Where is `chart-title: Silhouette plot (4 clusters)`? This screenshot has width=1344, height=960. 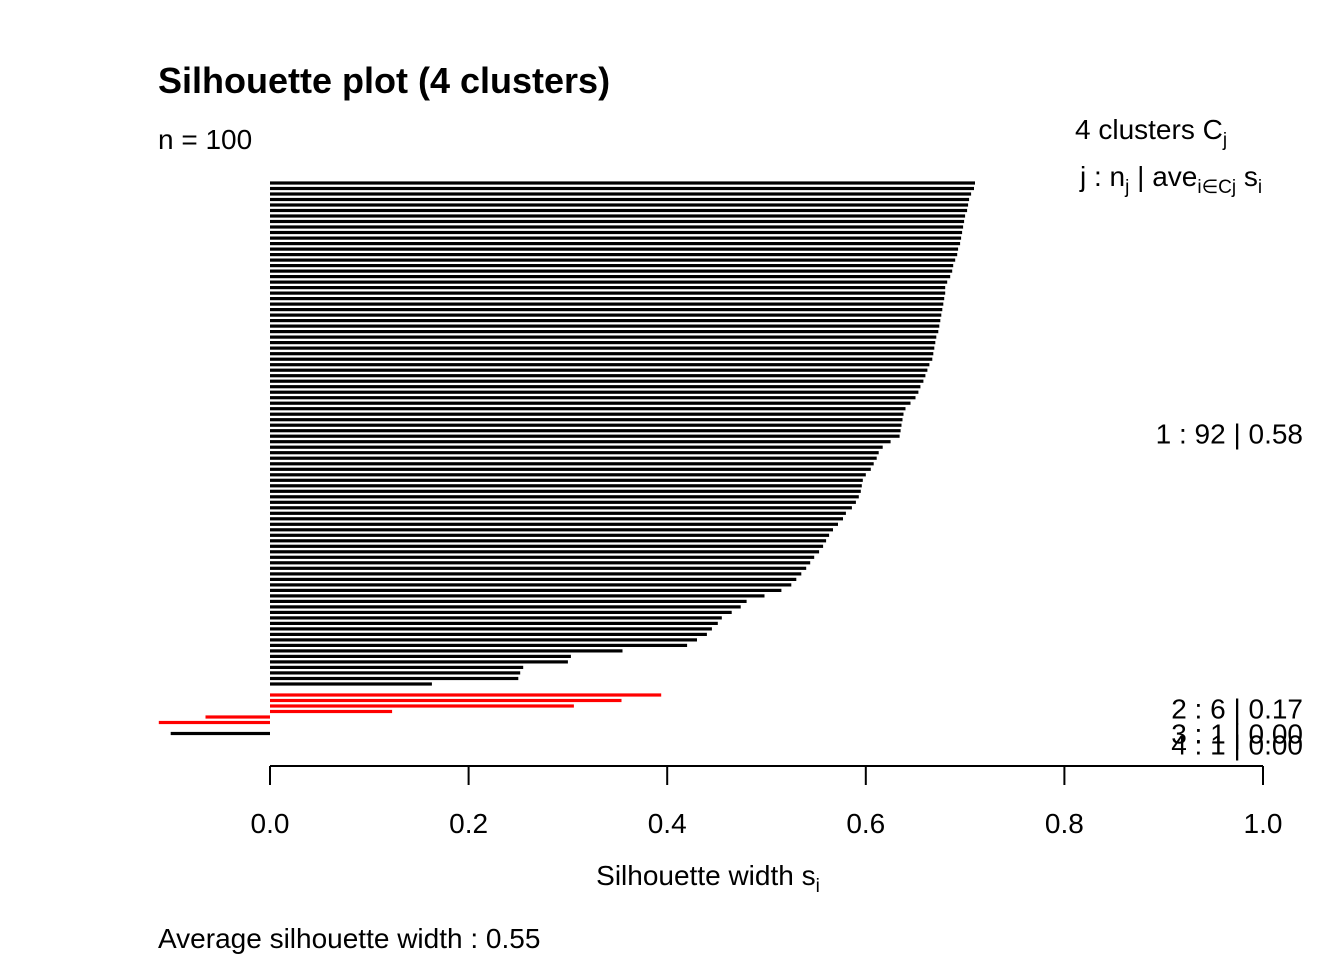 chart-title: Silhouette plot (4 clusters) is located at coordinates (384, 80).